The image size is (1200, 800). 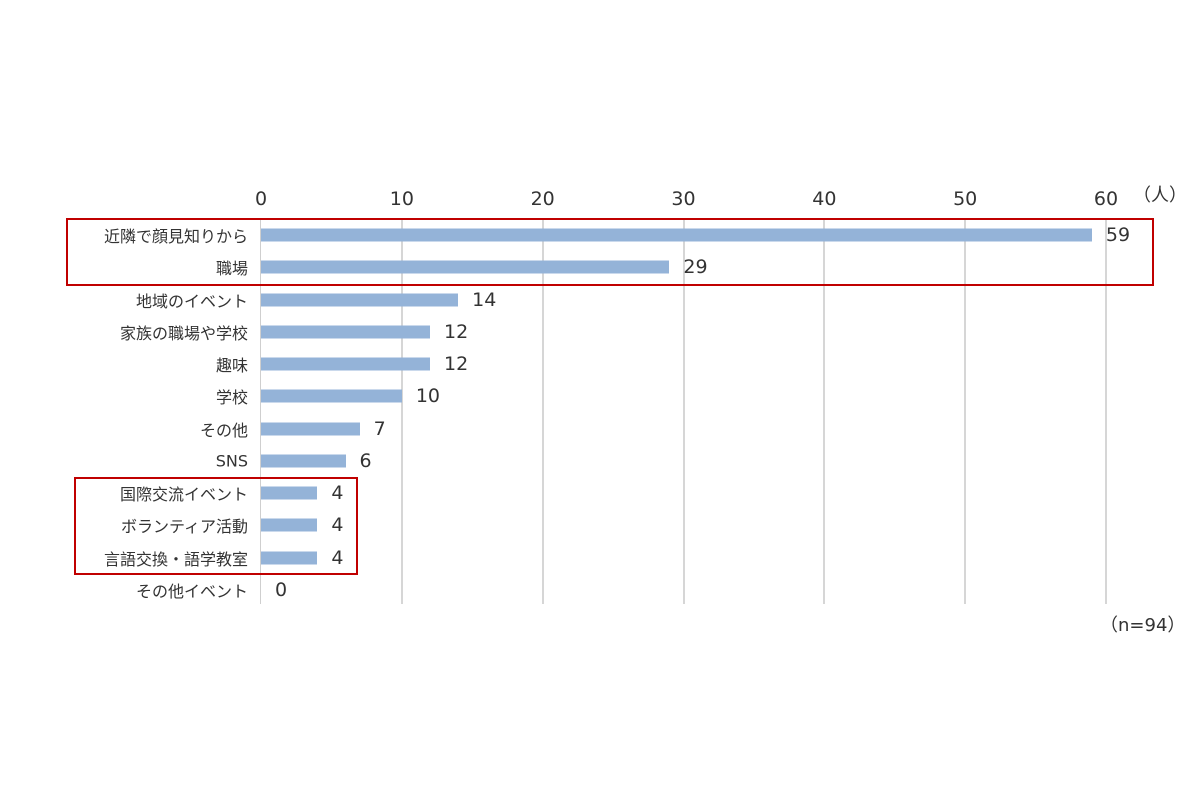 I want to click on value-label: 10, so click(x=428, y=396).